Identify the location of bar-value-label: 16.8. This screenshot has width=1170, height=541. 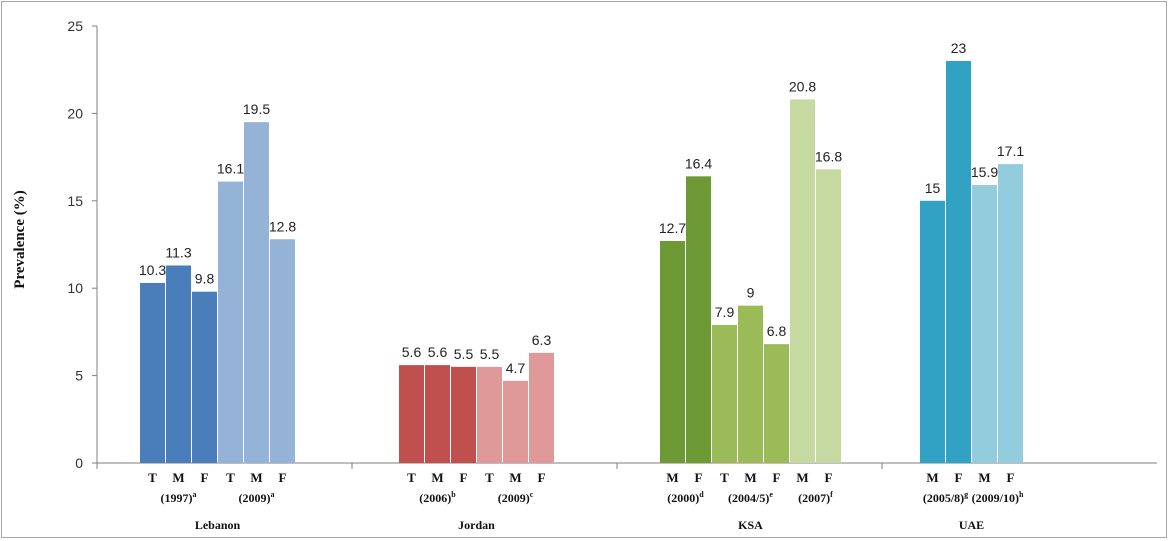
(828, 156).